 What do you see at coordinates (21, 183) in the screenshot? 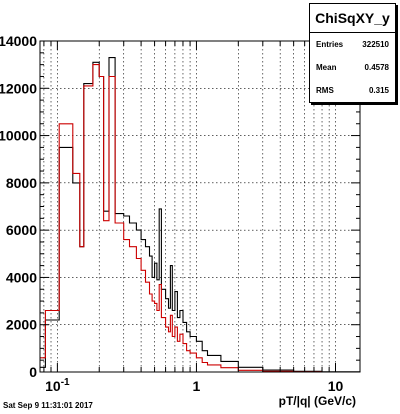
I see `y-tick-label: 8000` at bounding box center [21, 183].